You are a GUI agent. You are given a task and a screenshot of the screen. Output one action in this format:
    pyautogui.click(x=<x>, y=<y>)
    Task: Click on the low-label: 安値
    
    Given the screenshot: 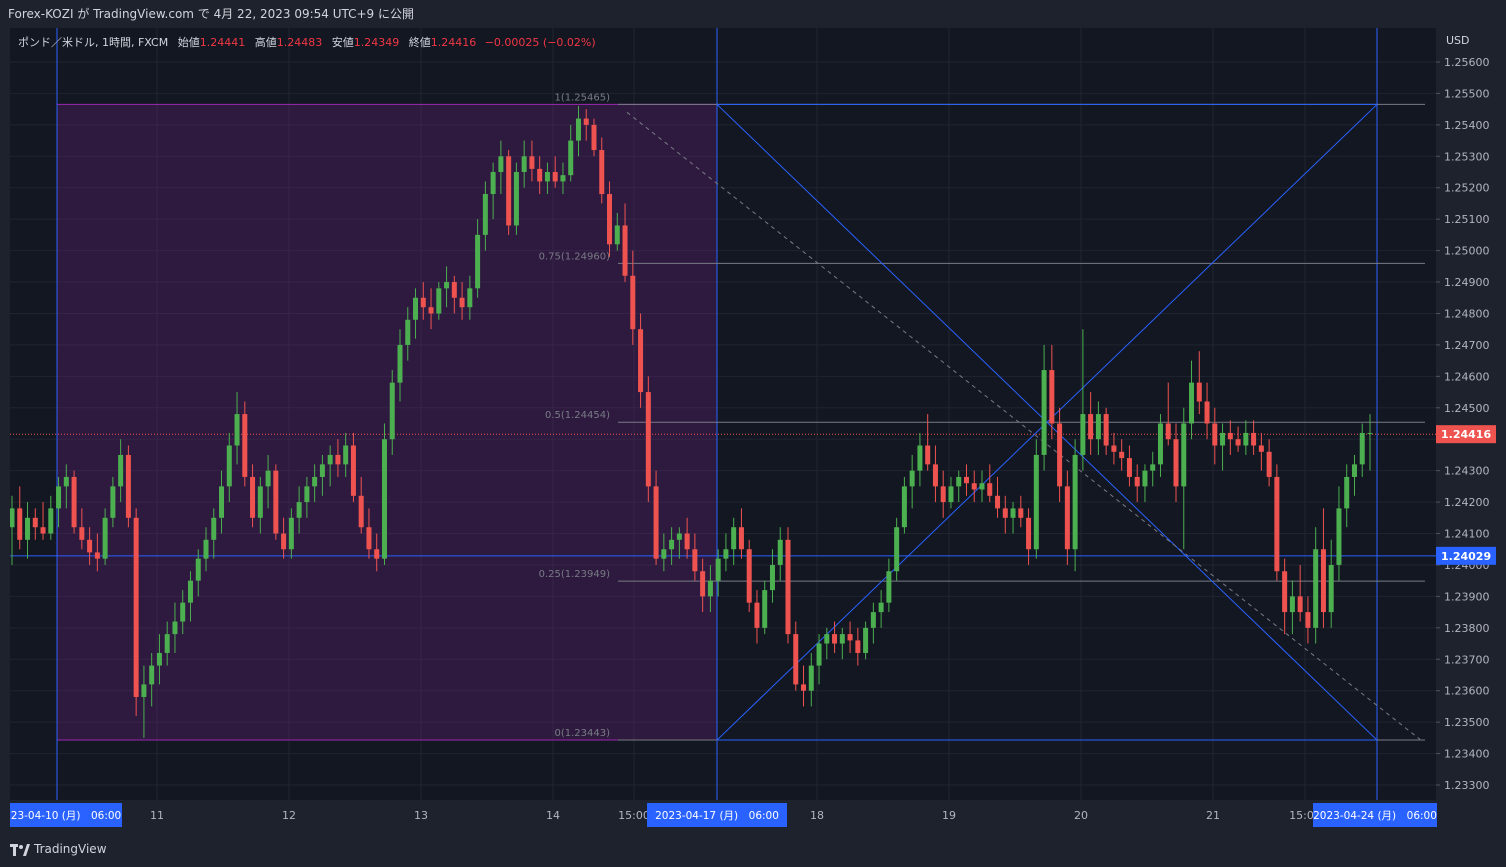 What is the action you would take?
    pyautogui.click(x=342, y=42)
    